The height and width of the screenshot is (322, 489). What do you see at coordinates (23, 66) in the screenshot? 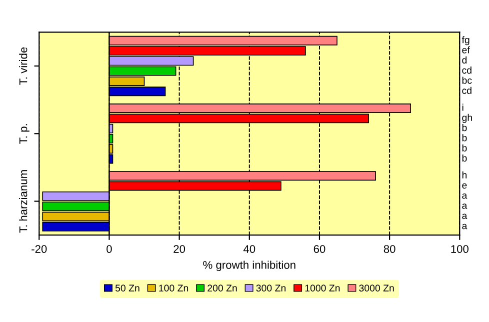
I see `y-tick-label: T. viride` at bounding box center [23, 66].